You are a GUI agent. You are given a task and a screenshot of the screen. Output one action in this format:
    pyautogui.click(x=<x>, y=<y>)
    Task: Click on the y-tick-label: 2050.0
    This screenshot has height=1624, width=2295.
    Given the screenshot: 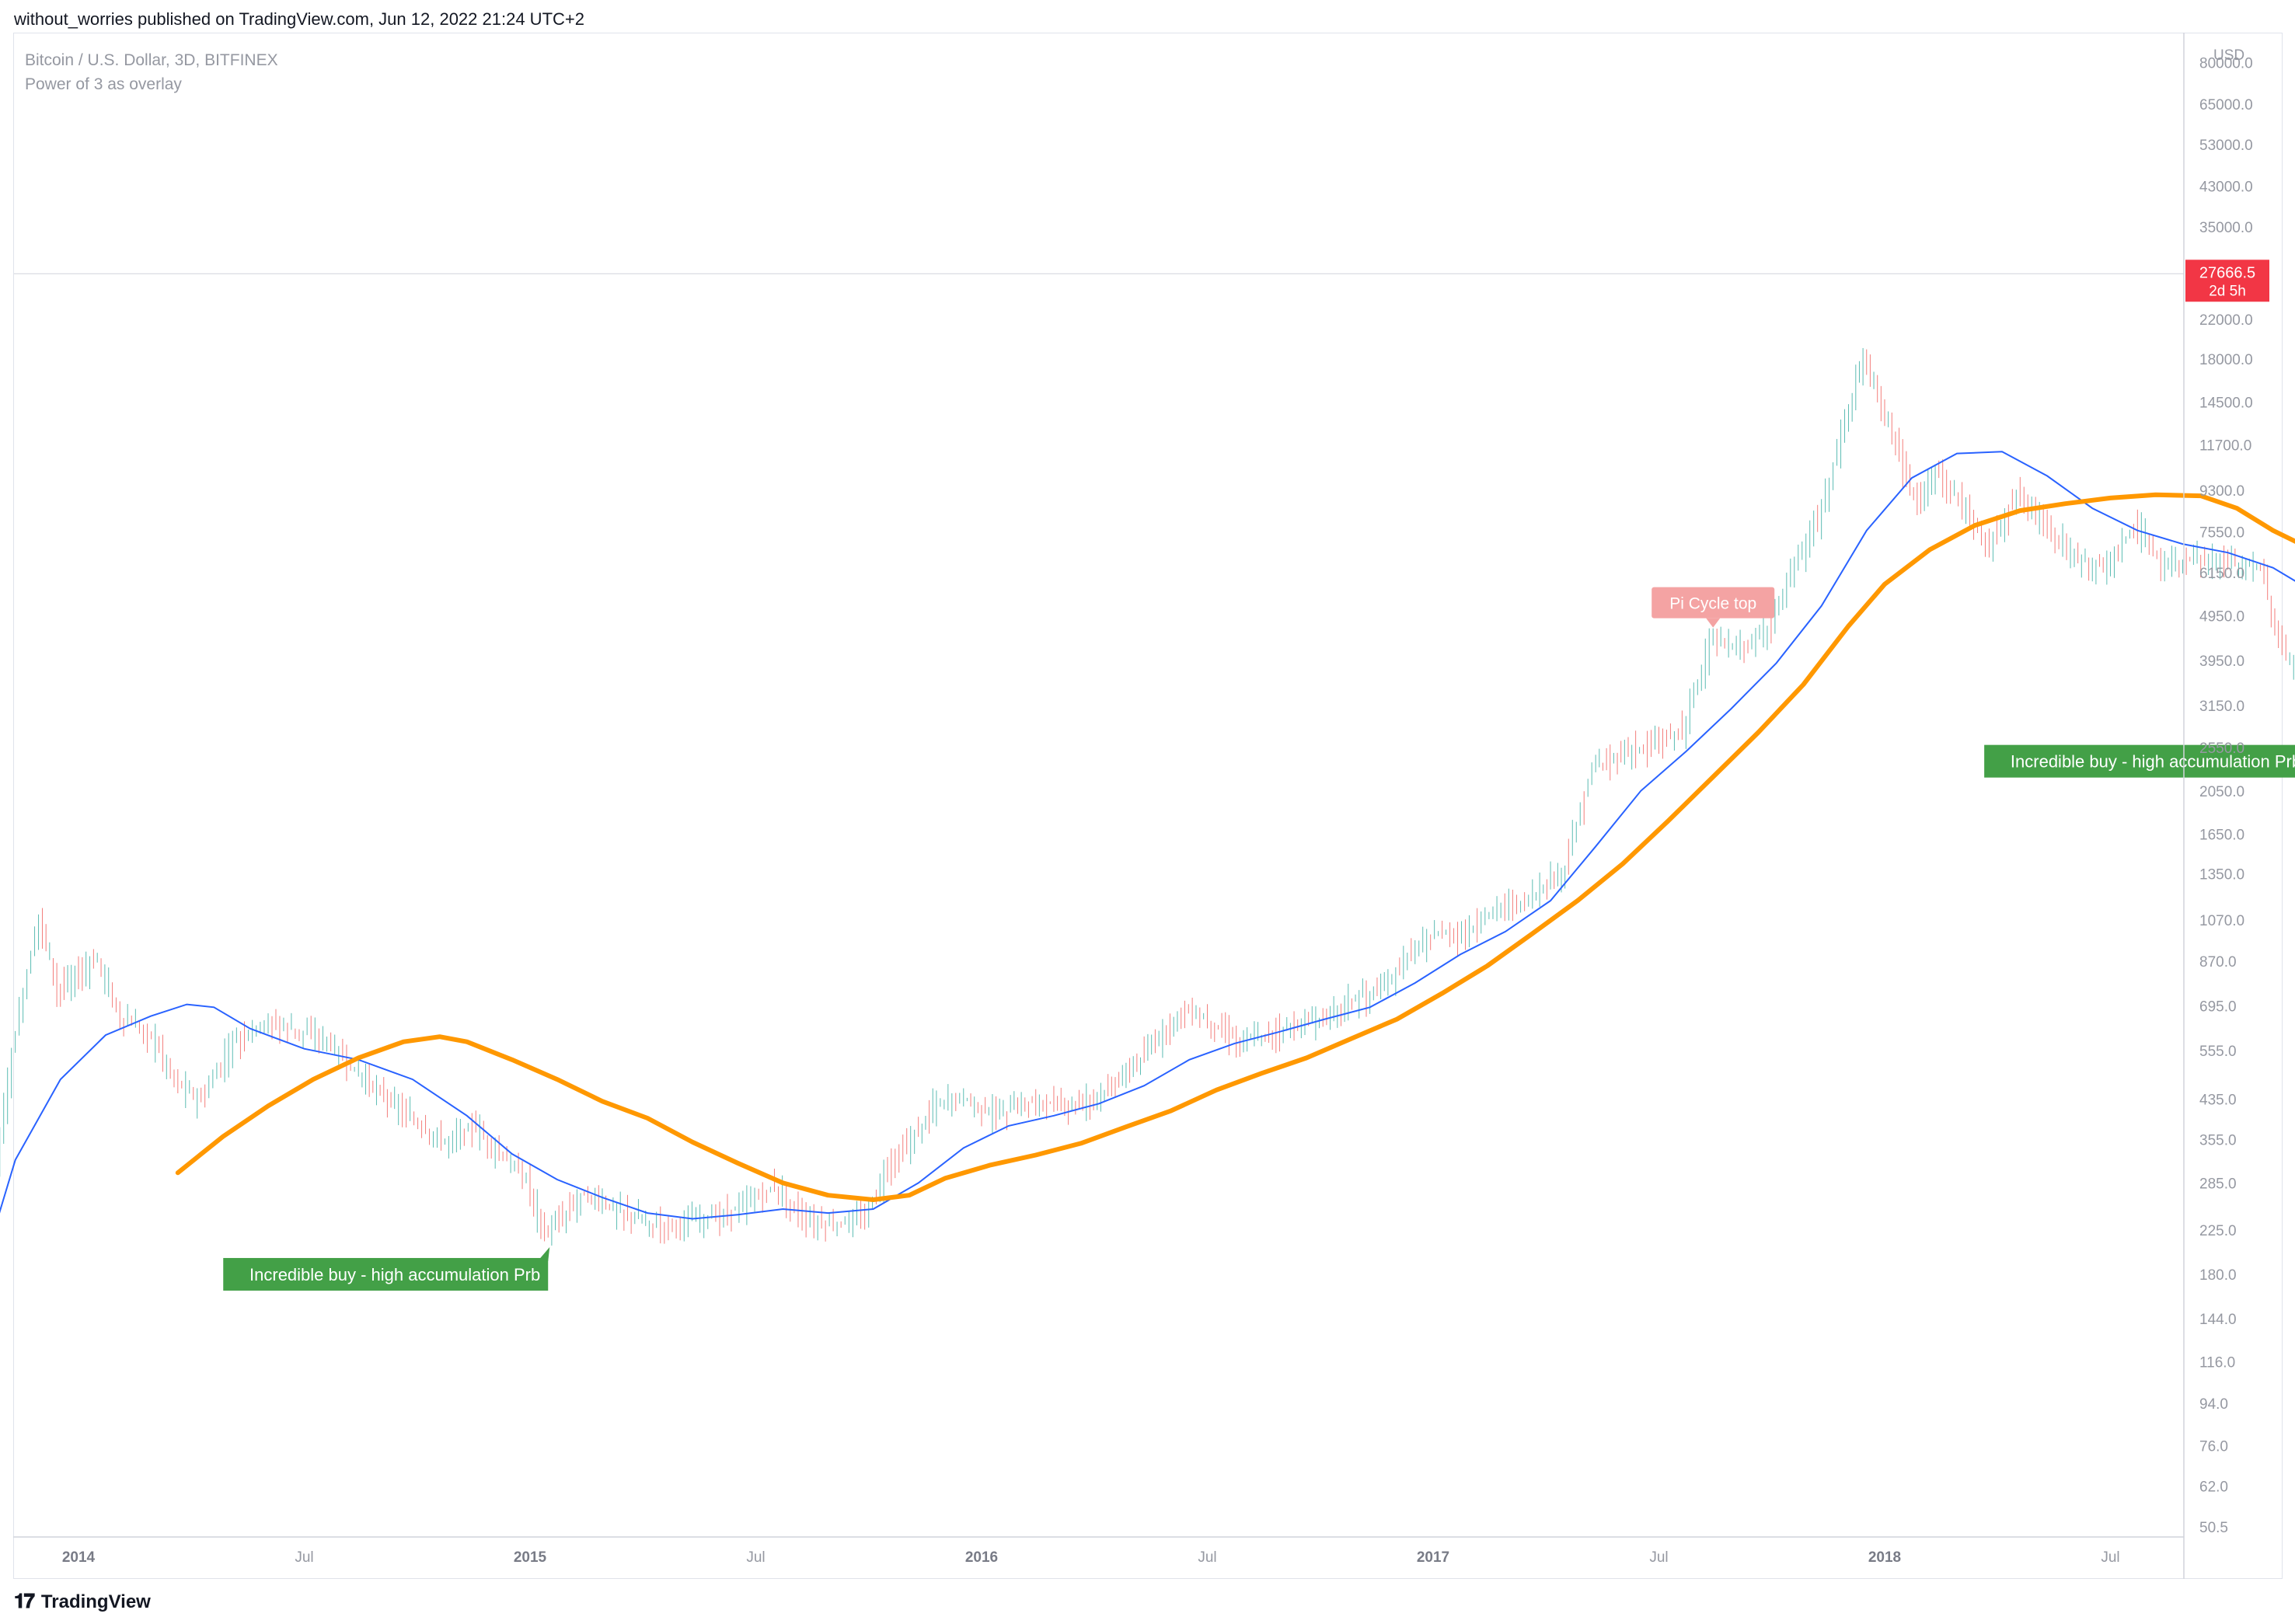 What is the action you would take?
    pyautogui.click(x=2221, y=792)
    